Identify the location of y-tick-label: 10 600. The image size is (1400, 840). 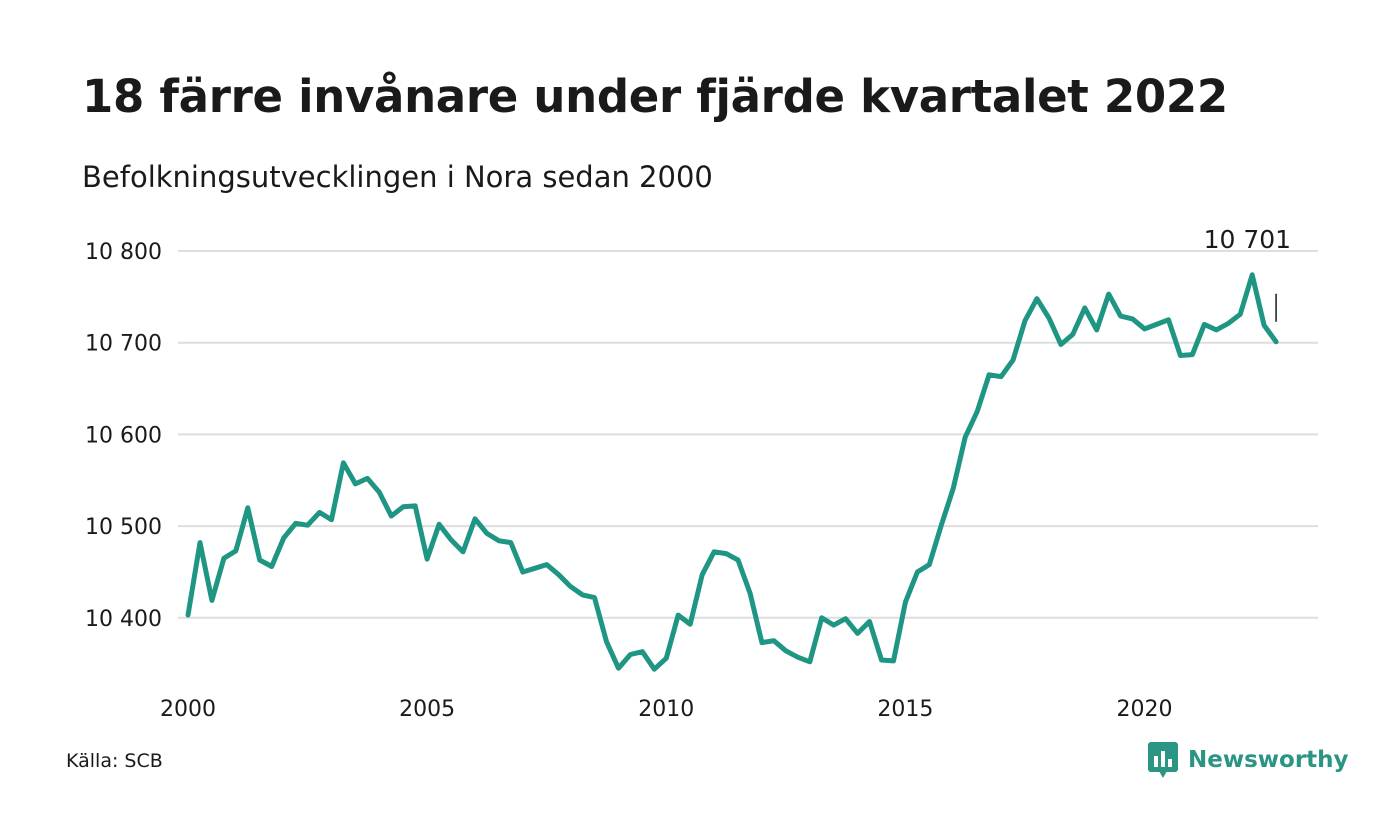
(123, 435).